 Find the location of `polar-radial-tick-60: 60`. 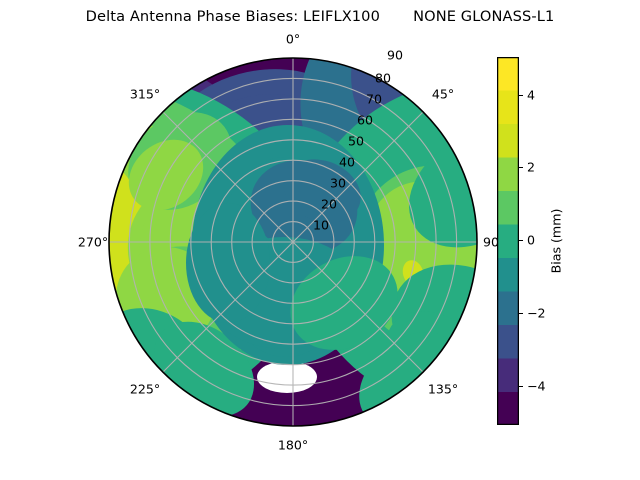

polar-radial-tick-60: 60 is located at coordinates (365, 120).